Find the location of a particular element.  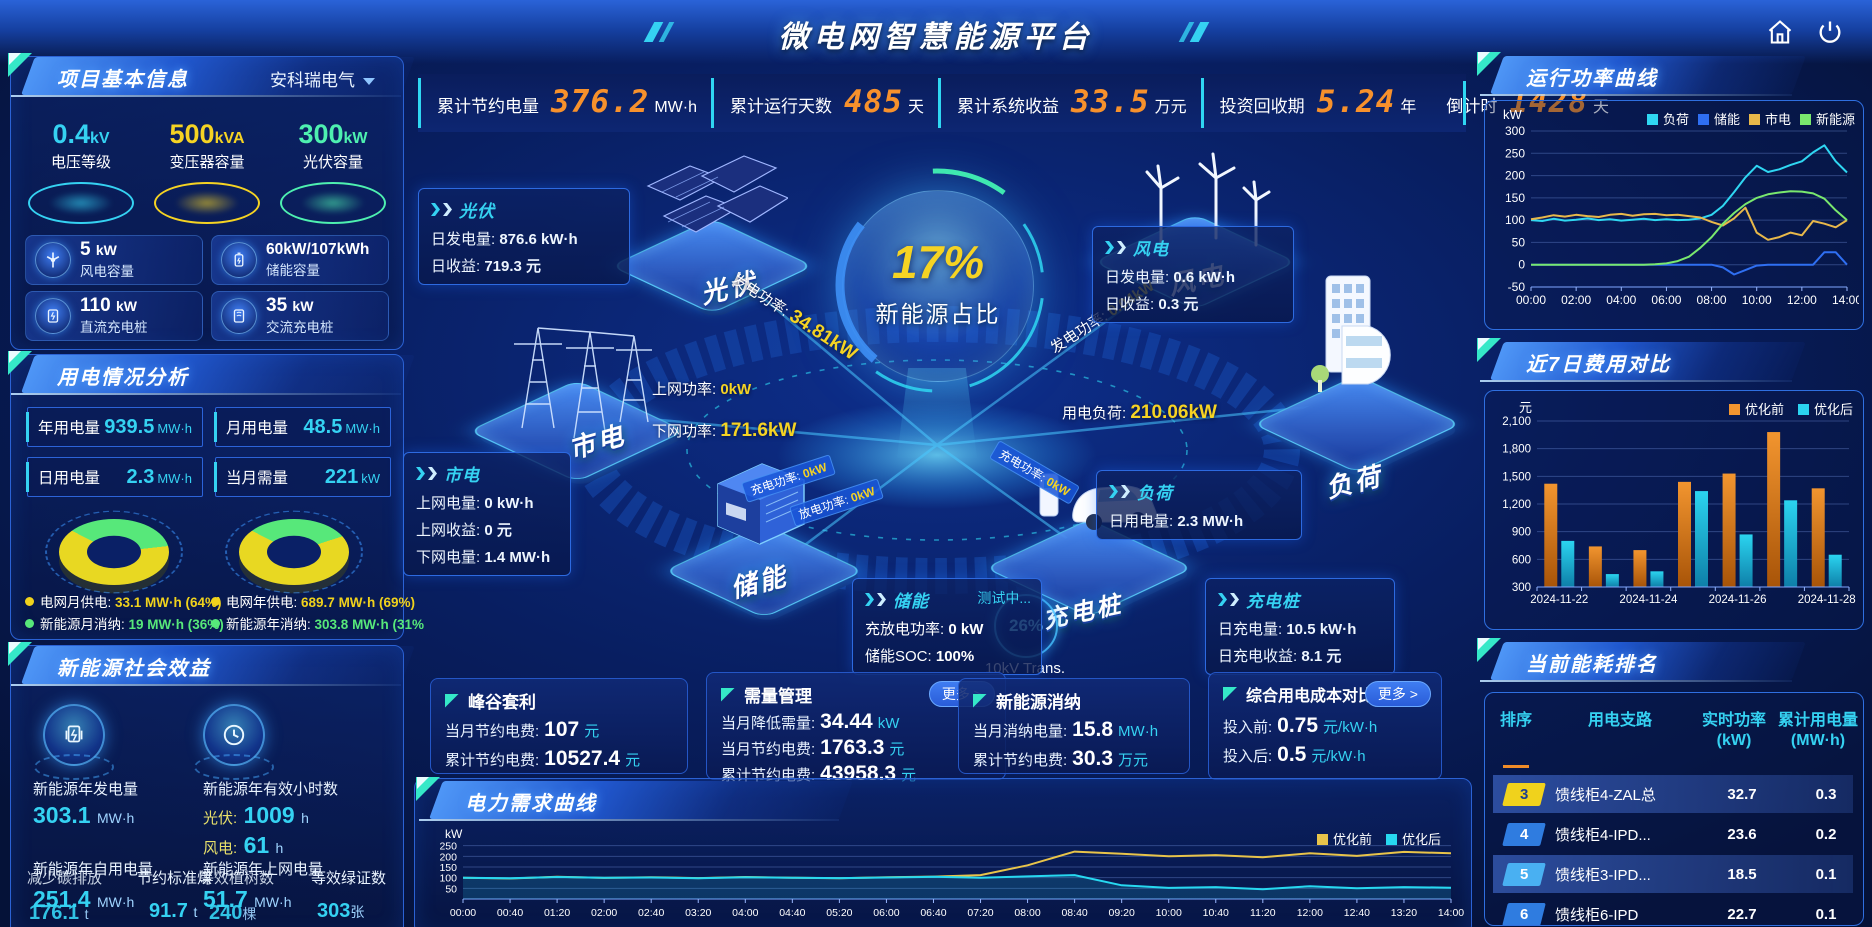

title-slashes-right is located at coordinates (1194, 32).